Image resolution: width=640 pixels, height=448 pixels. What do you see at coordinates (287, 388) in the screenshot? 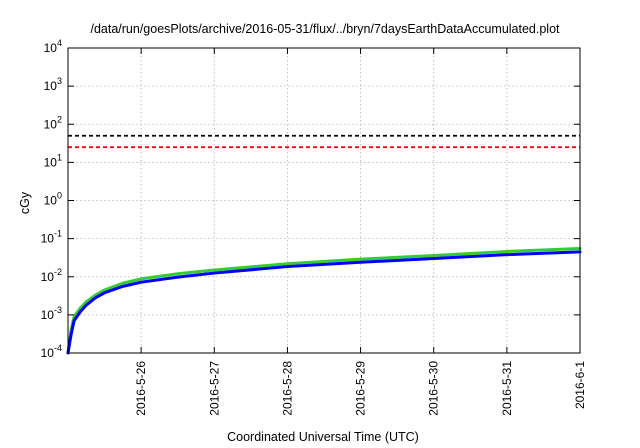
I see `x-tick-label: 2016-5-28` at bounding box center [287, 388].